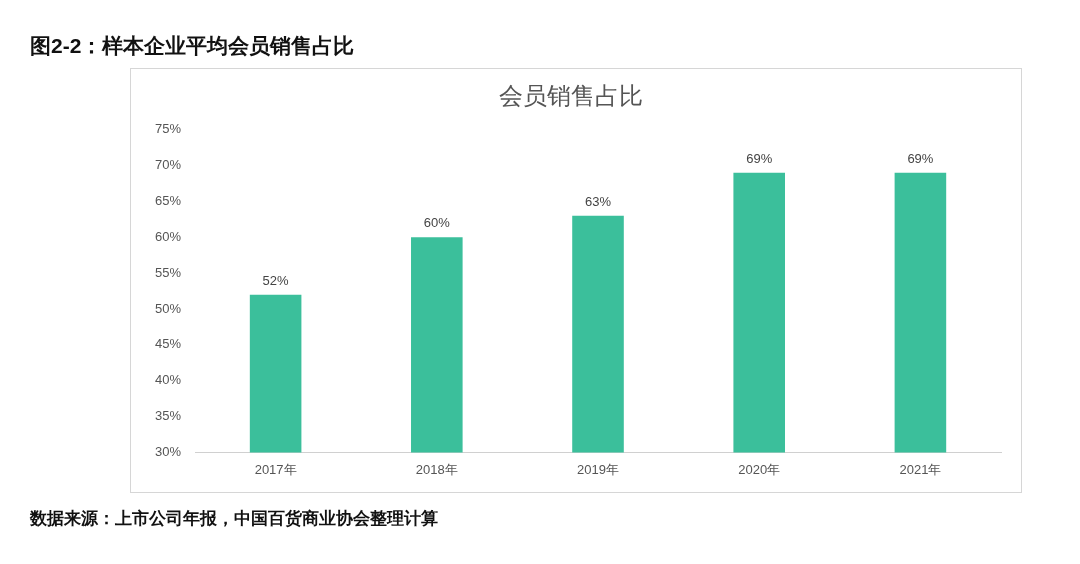 Image resolution: width=1080 pixels, height=564 pixels. Describe the element at coordinates (571, 96) in the screenshot. I see `chart-subtitle: 会员销售占比` at that location.